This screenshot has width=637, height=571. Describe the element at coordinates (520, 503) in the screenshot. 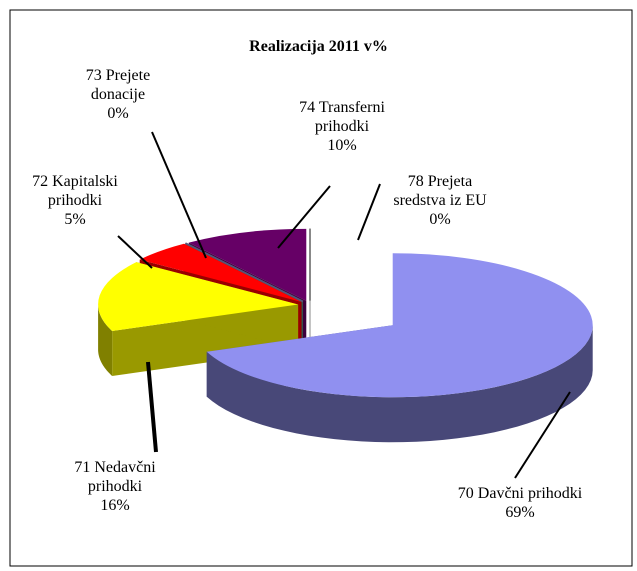

I see `data-label: 70 Davčni prihodki 69%` at that location.